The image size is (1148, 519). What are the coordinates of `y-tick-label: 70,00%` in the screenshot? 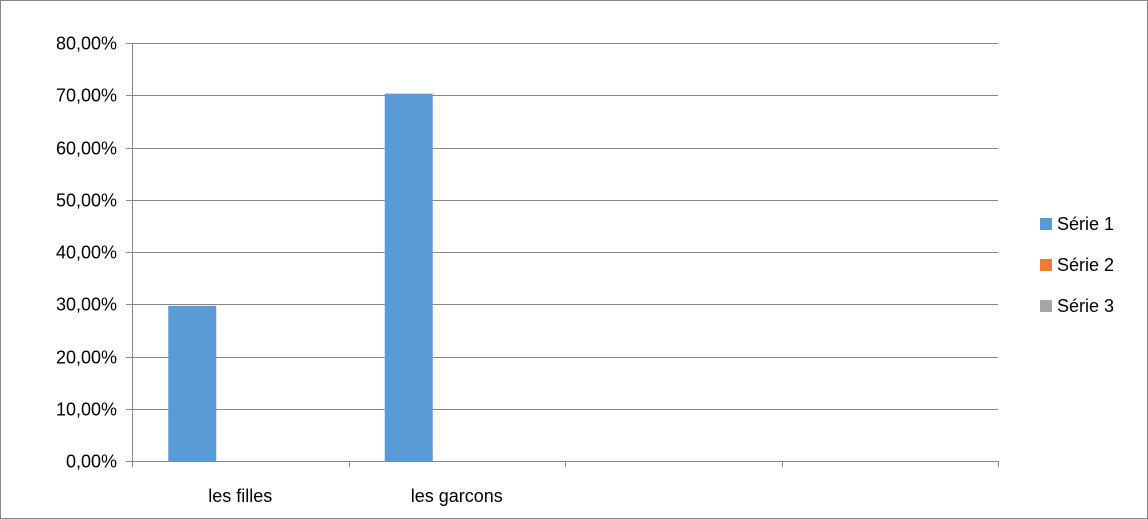 It's located at (86, 96).